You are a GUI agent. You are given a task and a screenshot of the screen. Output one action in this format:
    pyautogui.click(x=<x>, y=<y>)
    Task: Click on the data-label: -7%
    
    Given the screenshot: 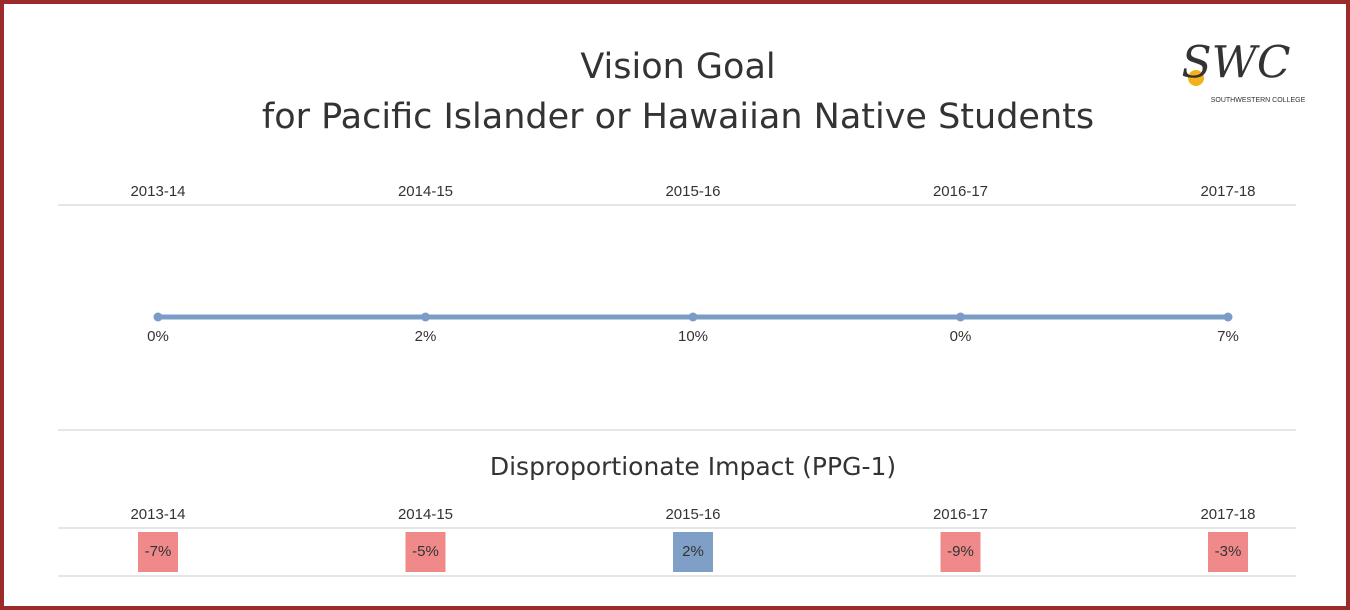 What is the action you would take?
    pyautogui.click(x=158, y=551)
    